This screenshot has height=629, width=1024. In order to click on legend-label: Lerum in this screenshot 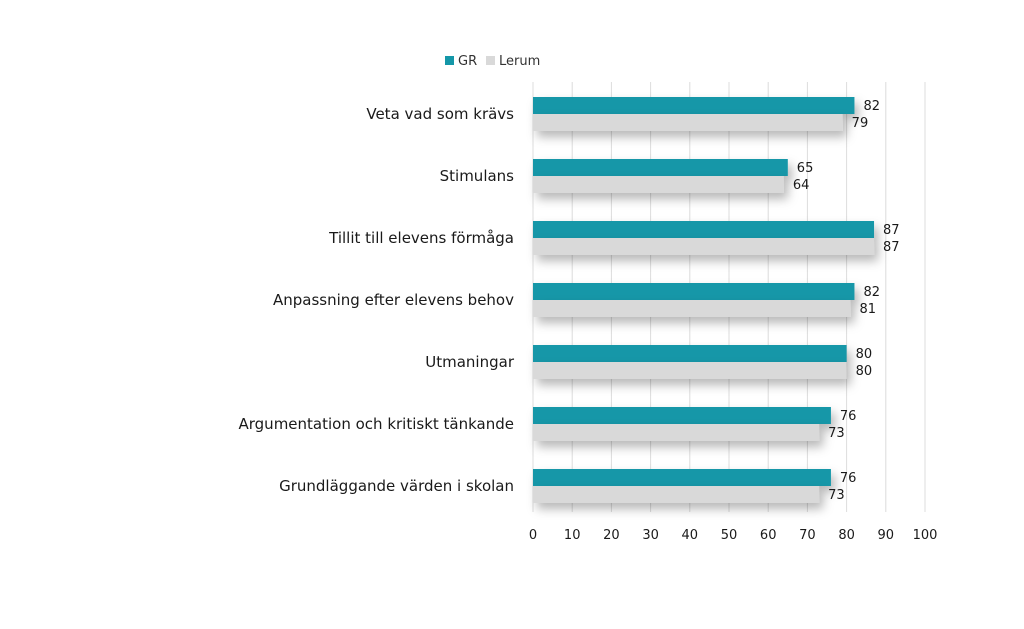, I will do `click(519, 61)`.